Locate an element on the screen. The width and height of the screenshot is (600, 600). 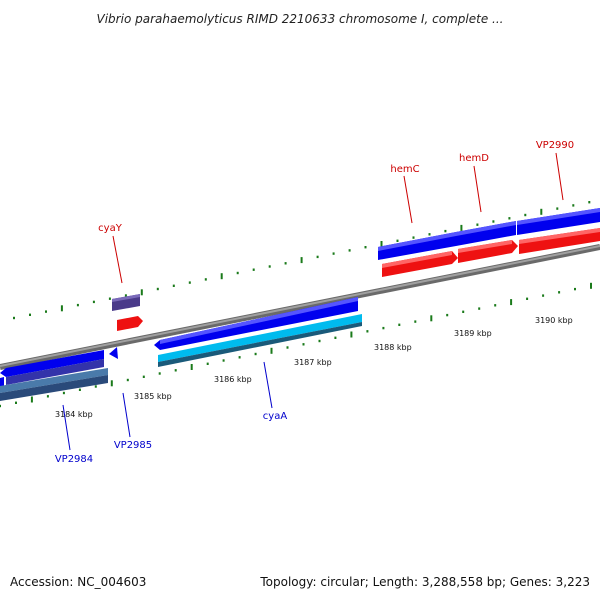
gene-hemD-forward-shine is located at coordinates (486, 228).